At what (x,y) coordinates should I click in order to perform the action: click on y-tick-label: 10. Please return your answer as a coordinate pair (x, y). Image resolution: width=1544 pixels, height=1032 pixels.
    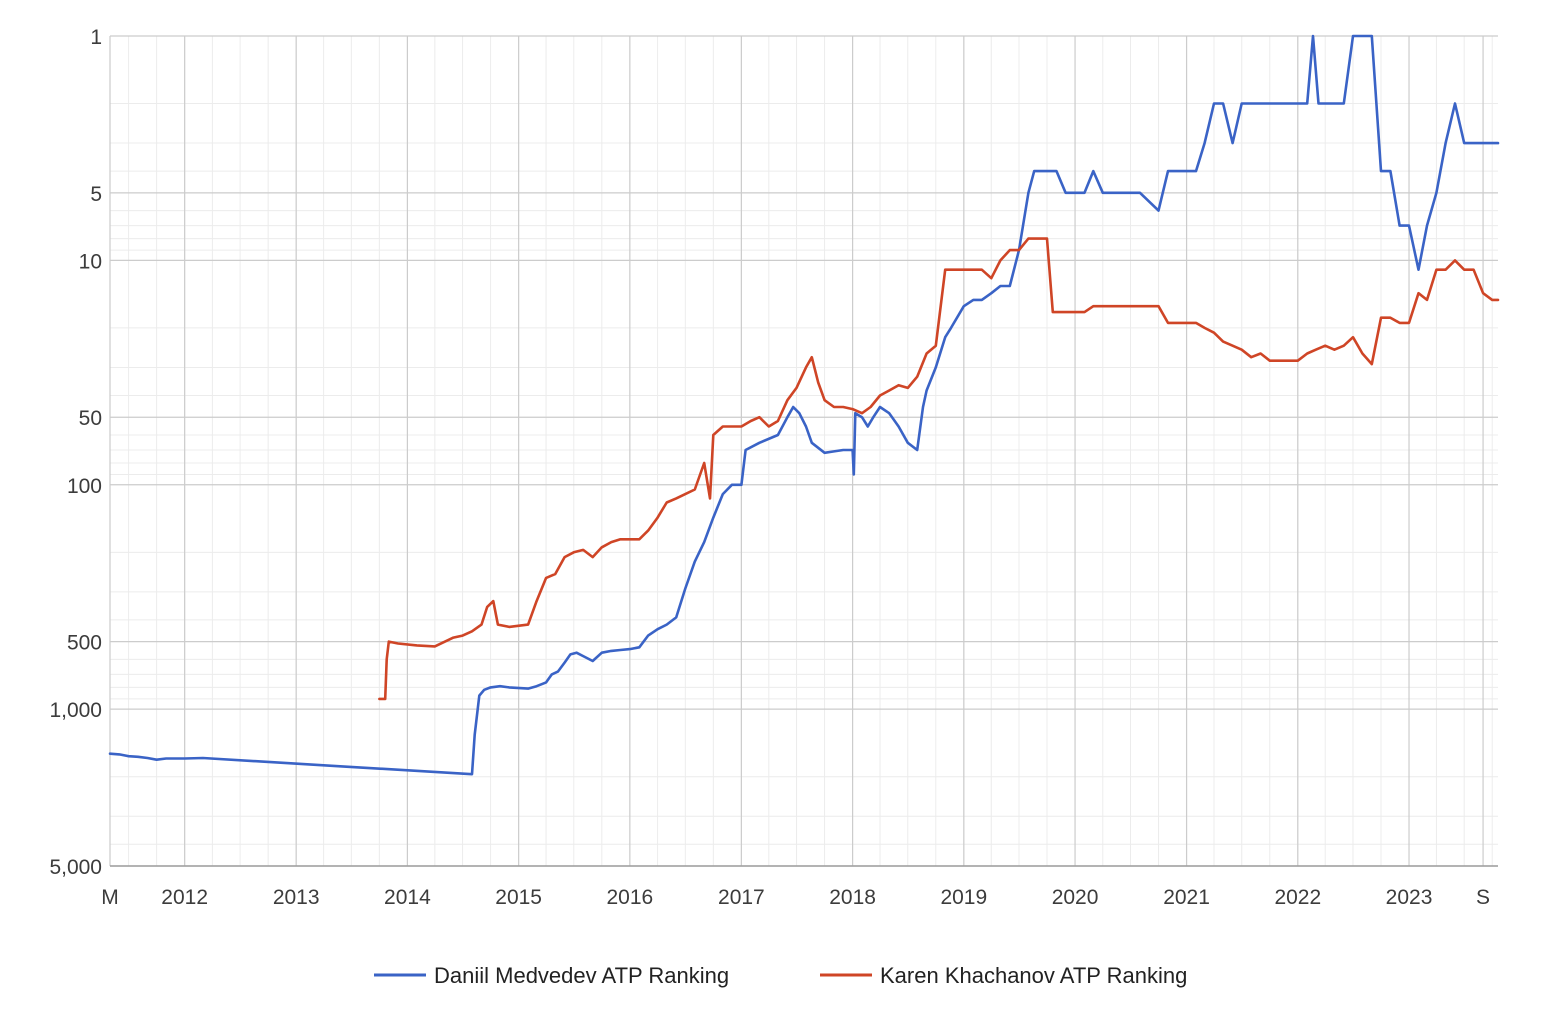
    Looking at the image, I should click on (90, 261).